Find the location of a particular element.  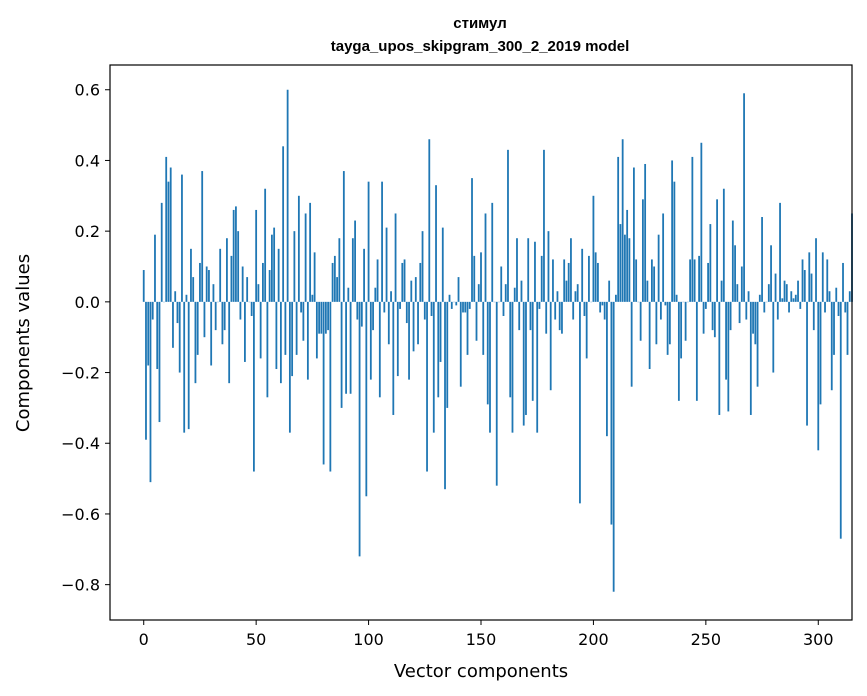

x-tick-label: 100 is located at coordinates (368, 639).